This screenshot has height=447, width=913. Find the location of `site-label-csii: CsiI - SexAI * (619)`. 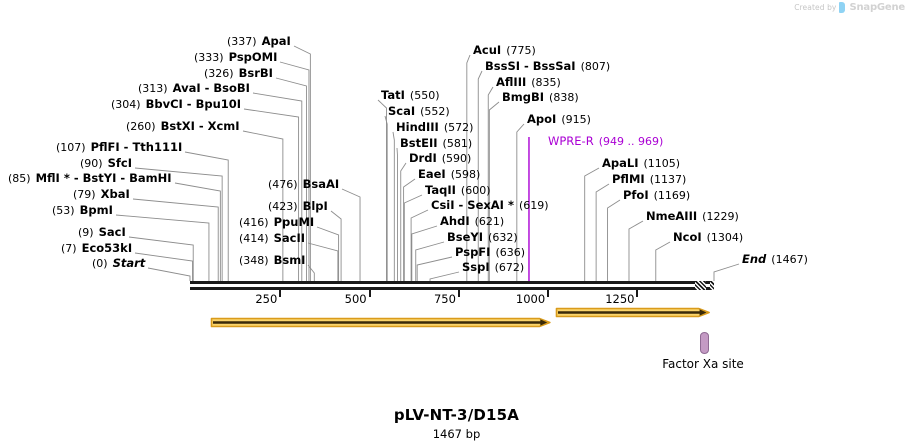

site-label-csii: CsiI - SexAI * (619) is located at coordinates (490, 205).